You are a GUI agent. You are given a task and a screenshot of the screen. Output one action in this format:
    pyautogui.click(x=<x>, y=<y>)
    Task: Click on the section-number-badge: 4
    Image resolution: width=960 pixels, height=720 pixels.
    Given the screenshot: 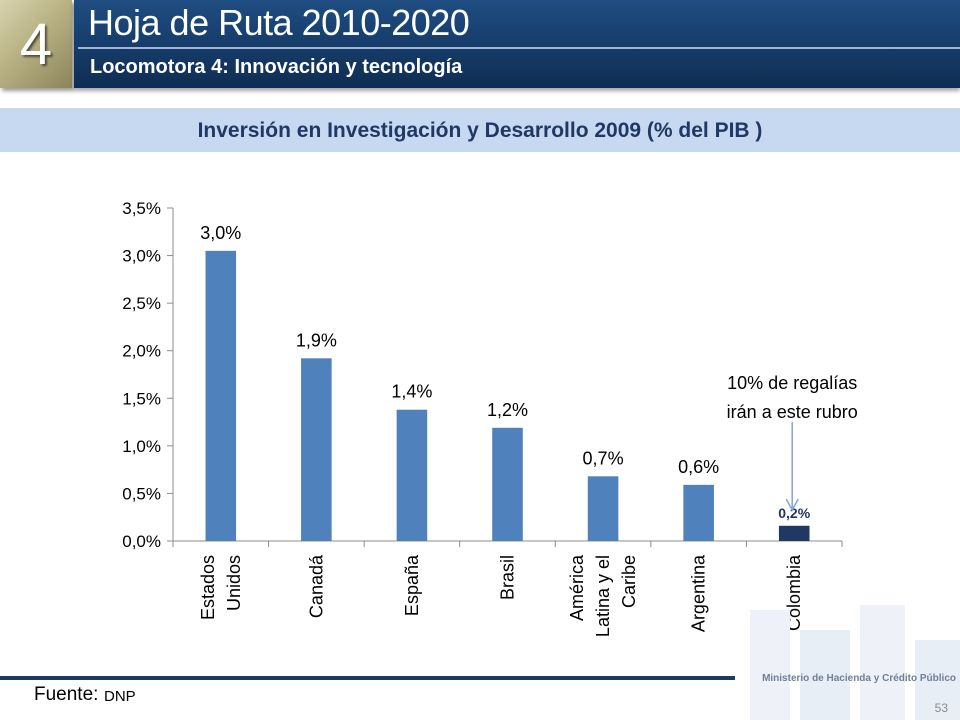 What is the action you would take?
    pyautogui.click(x=36, y=44)
    